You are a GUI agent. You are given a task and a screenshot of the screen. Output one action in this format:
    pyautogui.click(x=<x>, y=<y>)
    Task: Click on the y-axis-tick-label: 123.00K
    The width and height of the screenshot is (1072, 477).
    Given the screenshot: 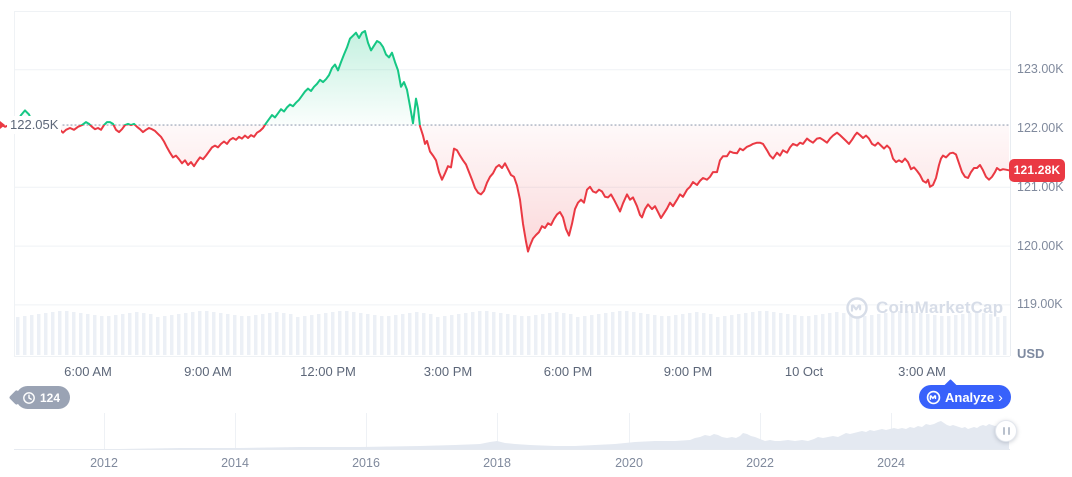 What is the action you would take?
    pyautogui.click(x=1040, y=69)
    